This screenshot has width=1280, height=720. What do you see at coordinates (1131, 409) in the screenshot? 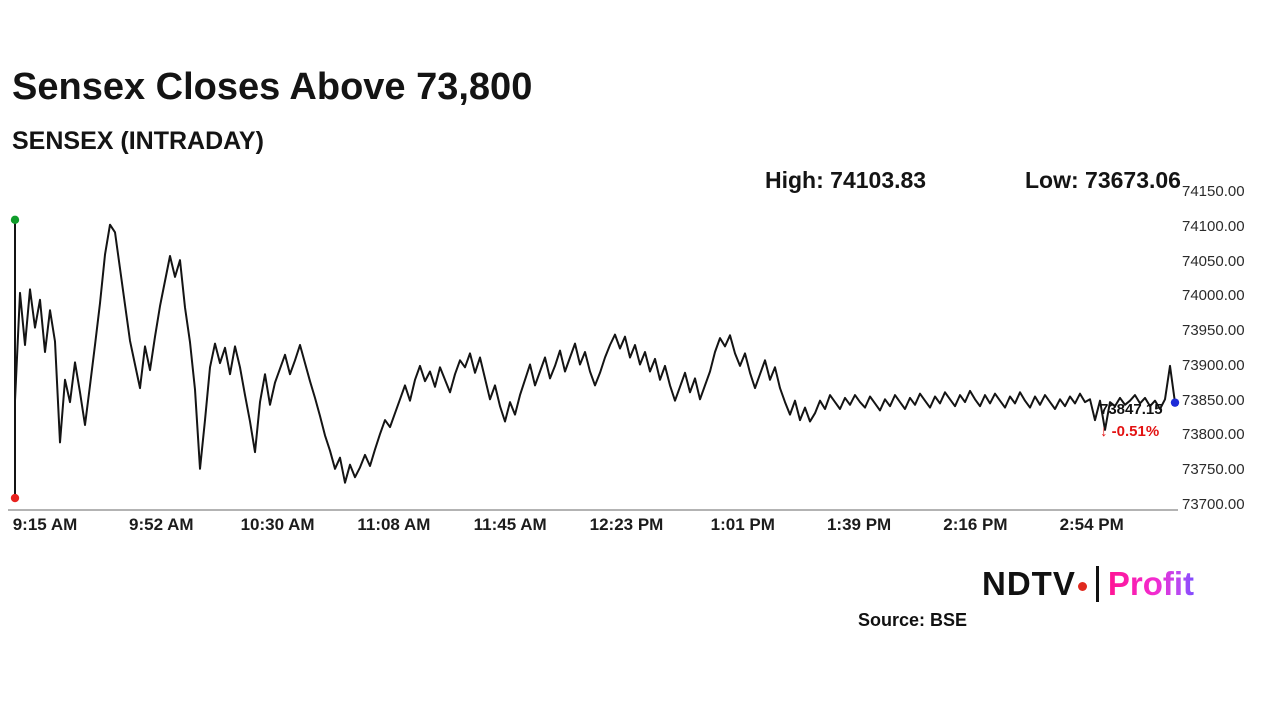
I see `last-price-label: 73847.15` at bounding box center [1131, 409].